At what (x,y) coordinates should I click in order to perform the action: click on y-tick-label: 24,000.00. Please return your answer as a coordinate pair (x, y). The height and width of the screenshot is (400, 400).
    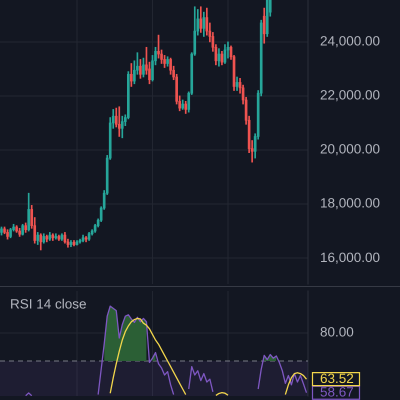
    Looking at the image, I should click on (350, 41).